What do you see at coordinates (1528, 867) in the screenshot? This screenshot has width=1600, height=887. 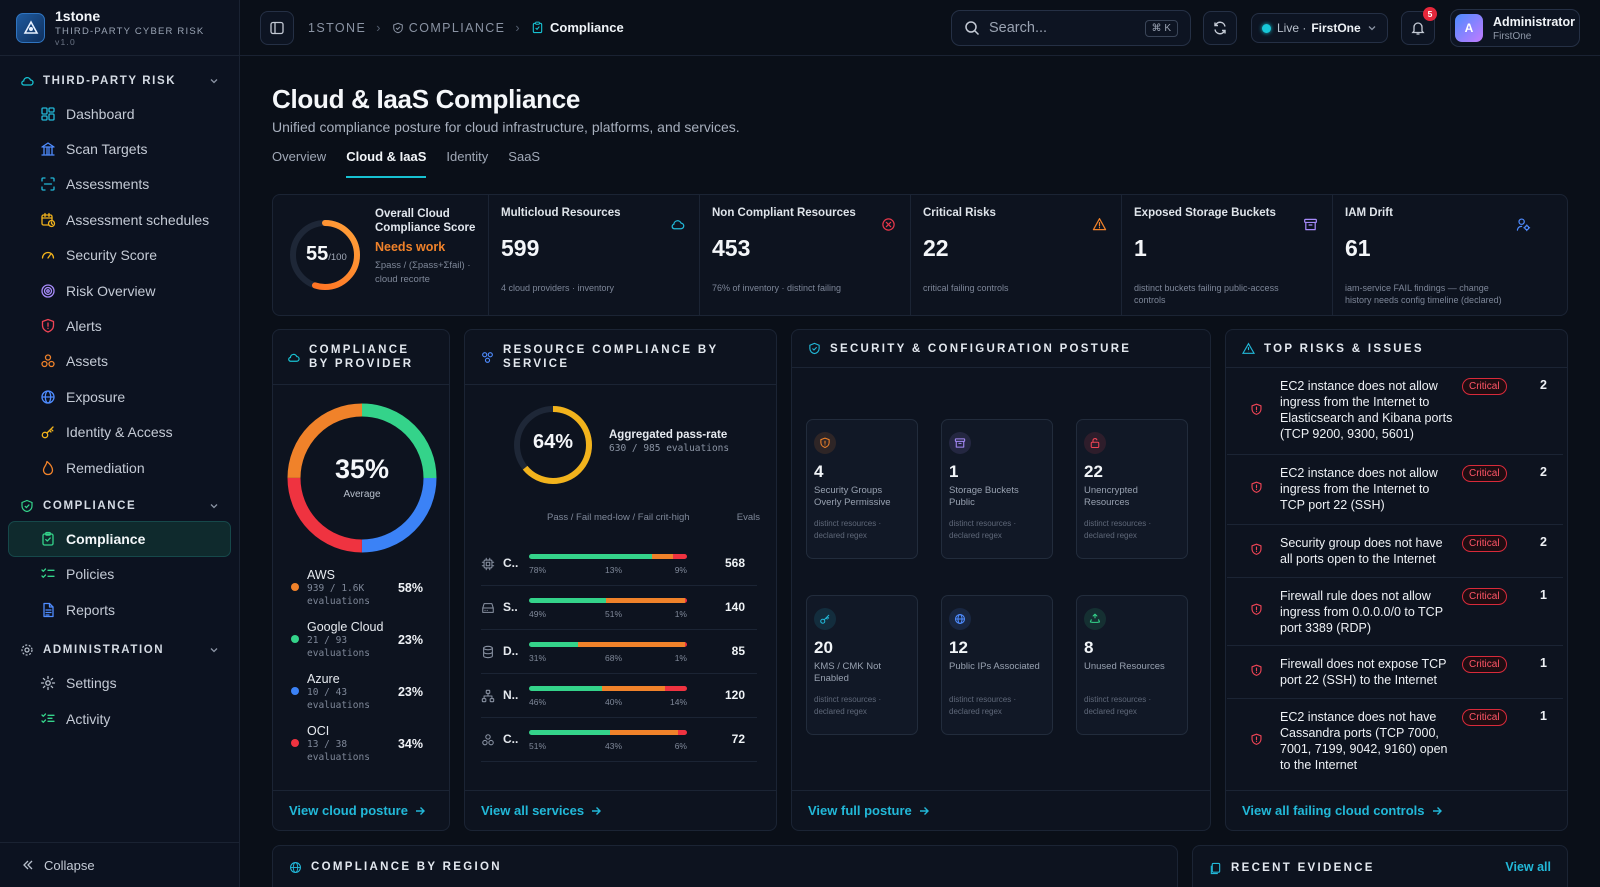 I see `view-all-evidence-link: View all` at bounding box center [1528, 867].